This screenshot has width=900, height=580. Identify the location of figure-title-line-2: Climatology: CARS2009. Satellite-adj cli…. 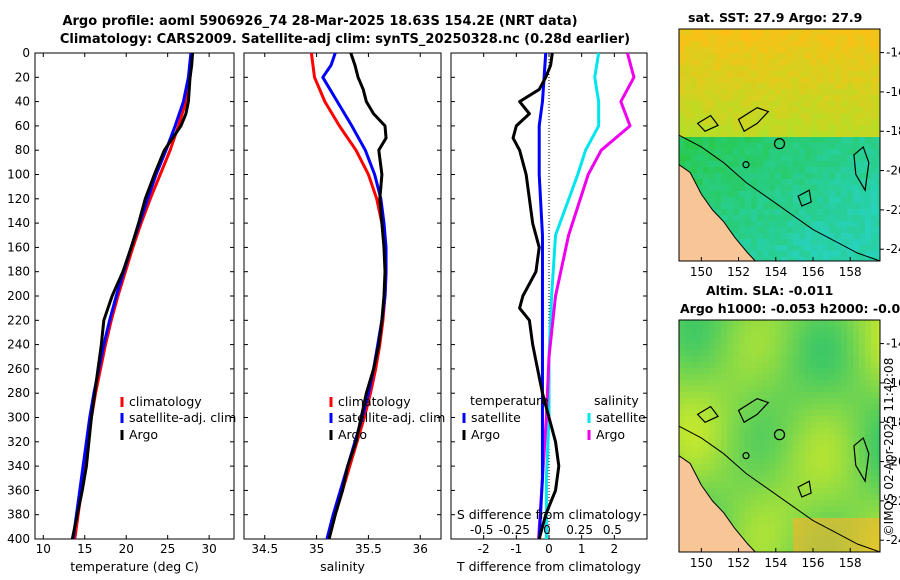
(345, 39).